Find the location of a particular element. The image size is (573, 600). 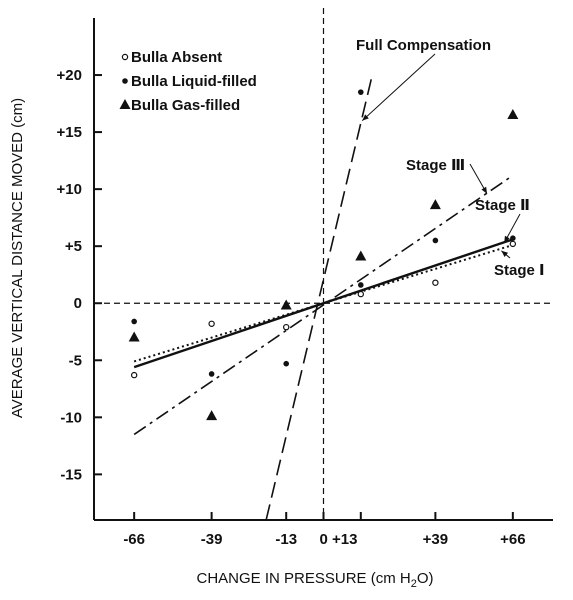

y-tick-label: +10 is located at coordinates (69, 189).